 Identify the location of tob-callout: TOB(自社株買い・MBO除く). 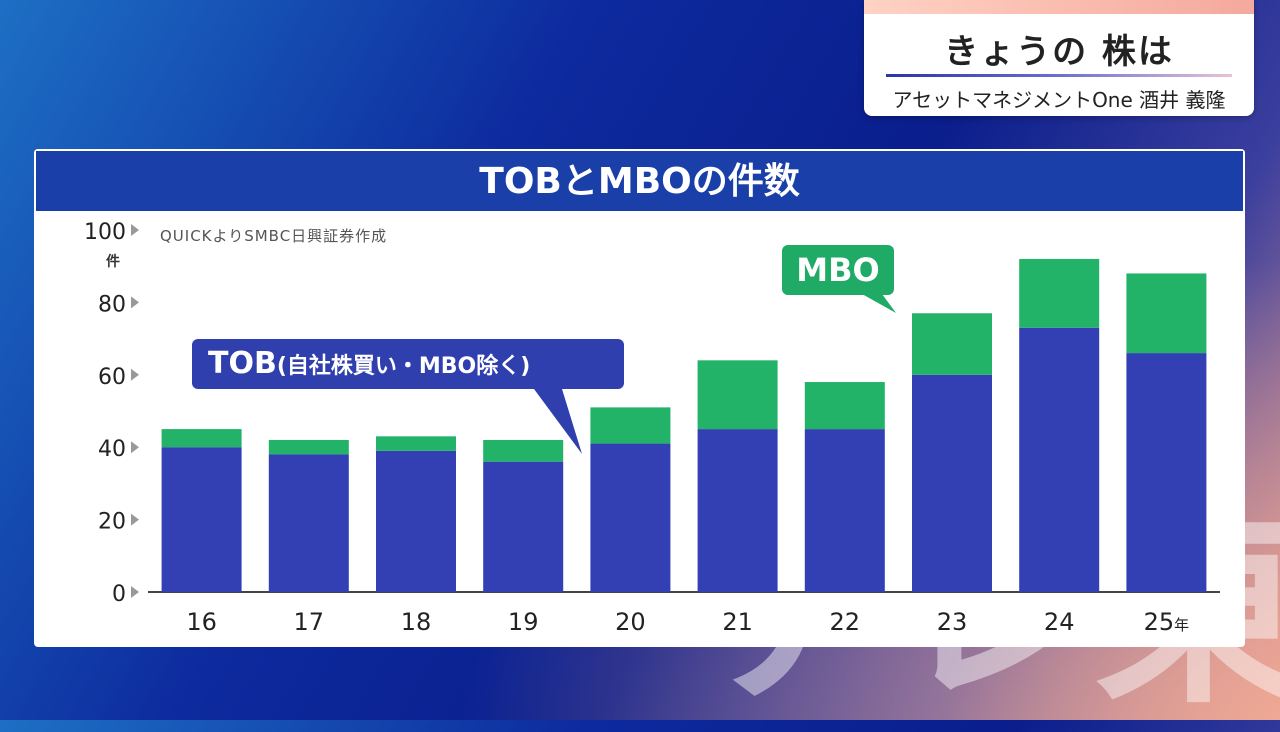
(408, 364).